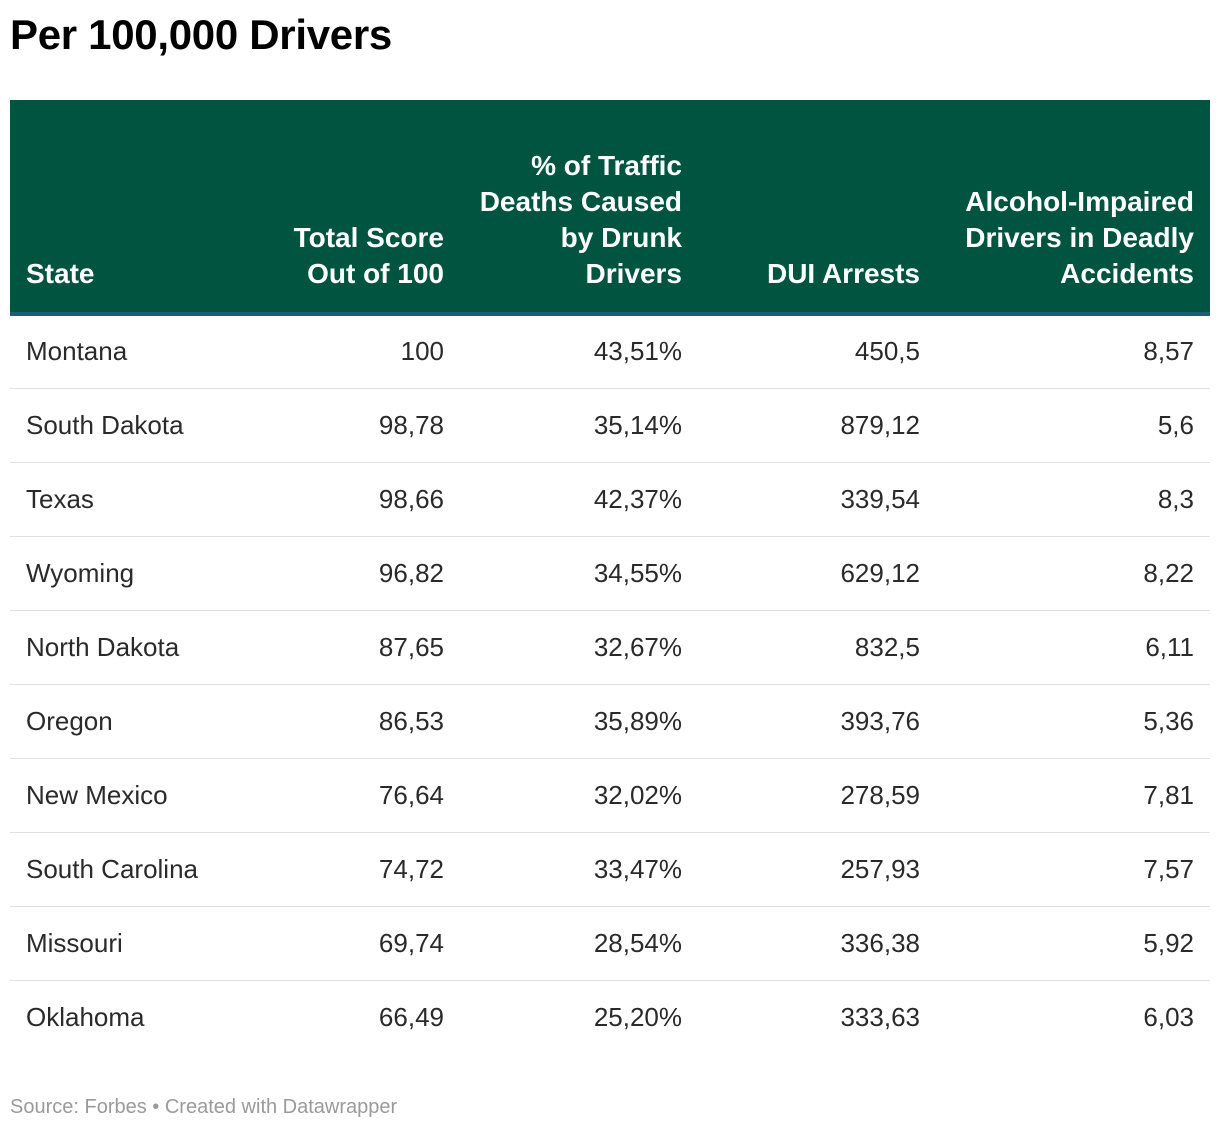  Describe the element at coordinates (365, 208) in the screenshot. I see `column-header-total-score: Total Score Out of 100` at that location.